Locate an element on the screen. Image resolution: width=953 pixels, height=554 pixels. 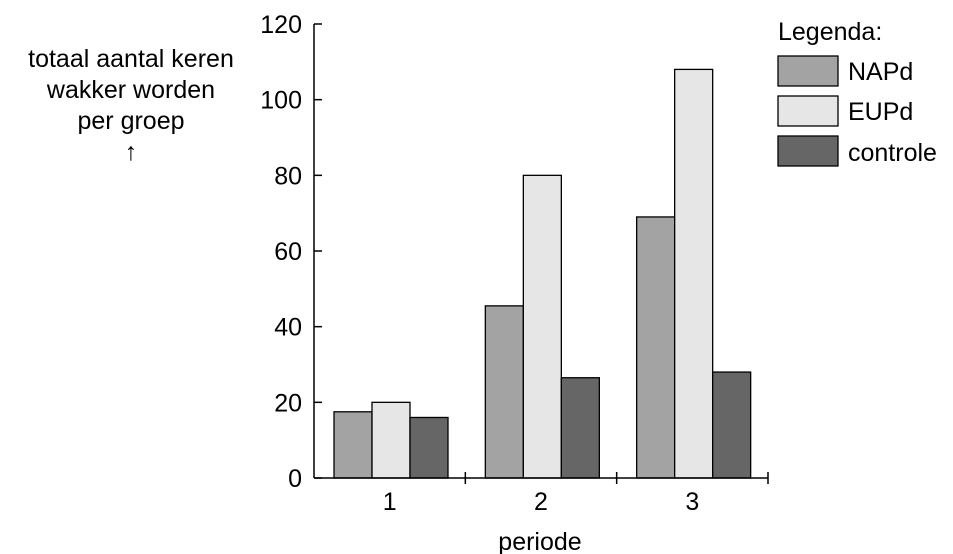
y-tick-label-60: 60 is located at coordinates (288, 252).